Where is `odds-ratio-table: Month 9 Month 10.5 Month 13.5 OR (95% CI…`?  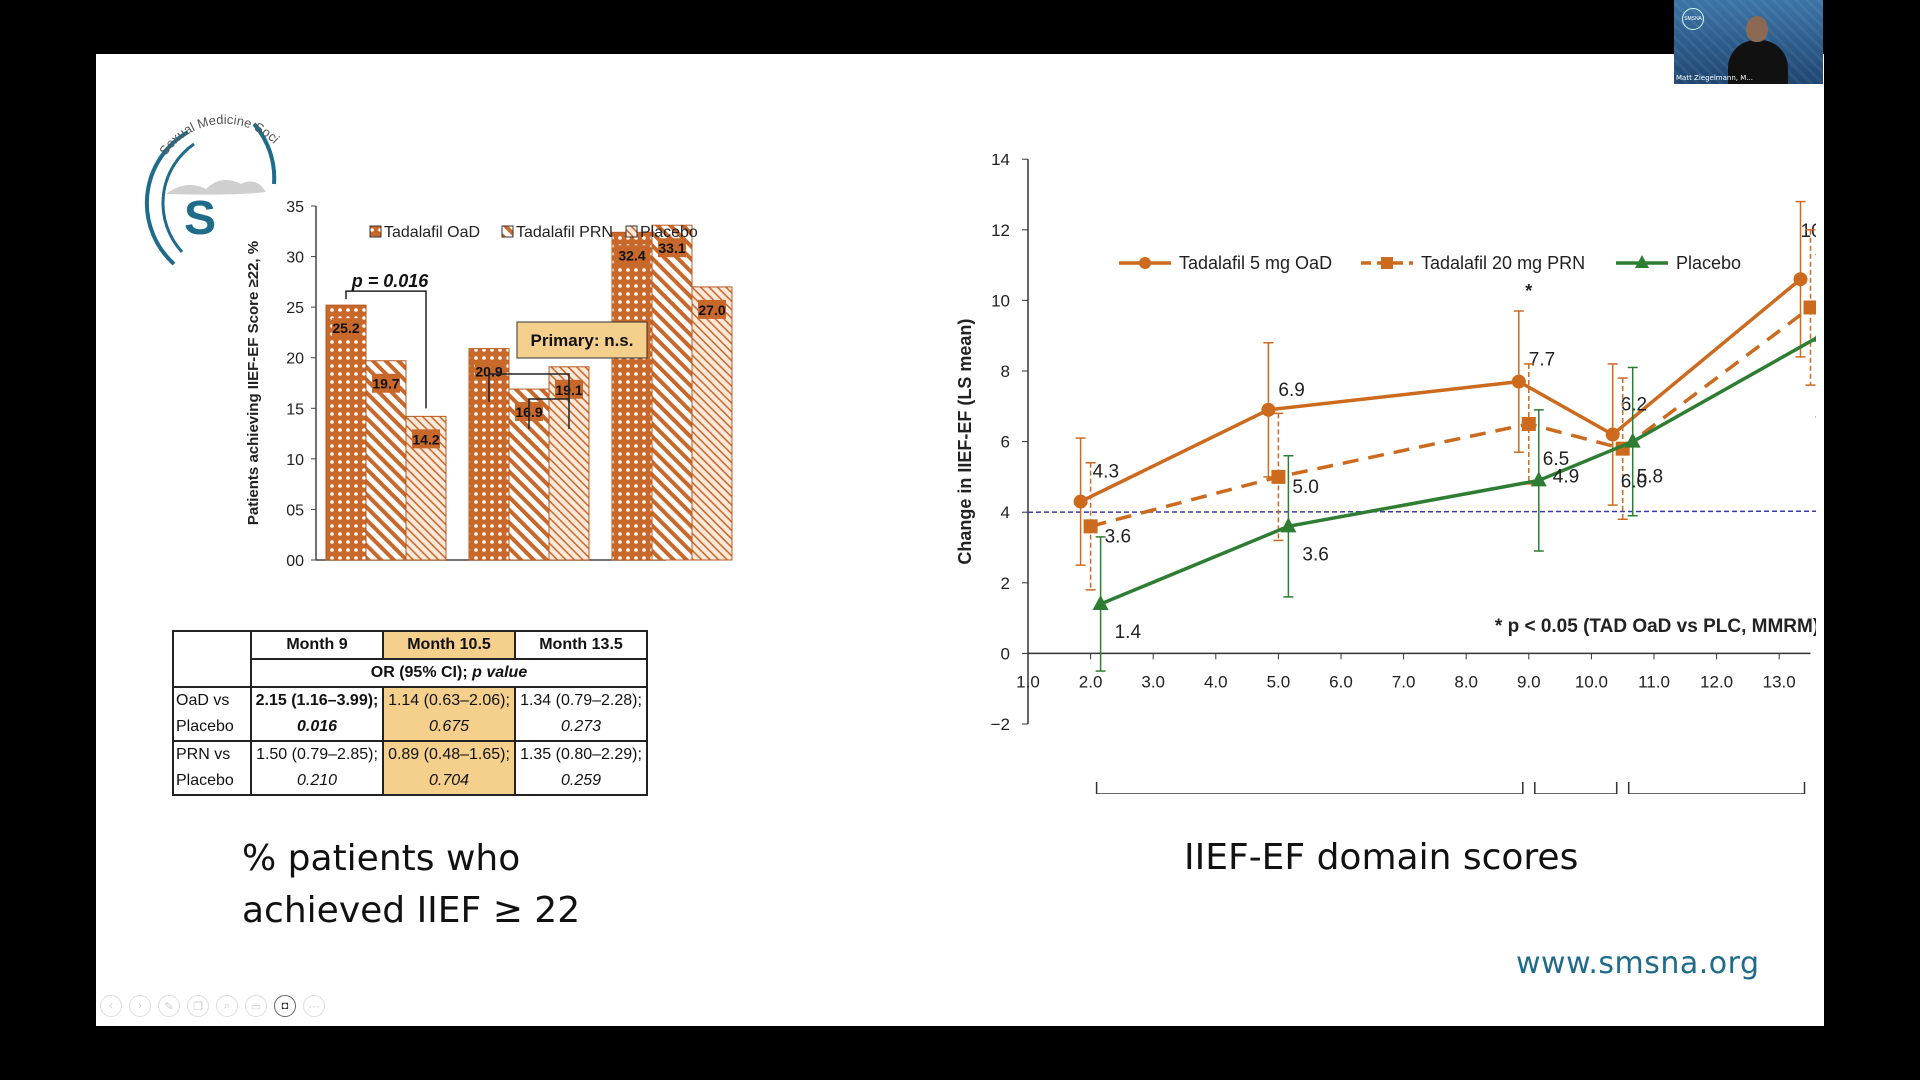 odds-ratio-table: Month 9 Month 10.5 Month 13.5 OR (95% CI… is located at coordinates (410, 713).